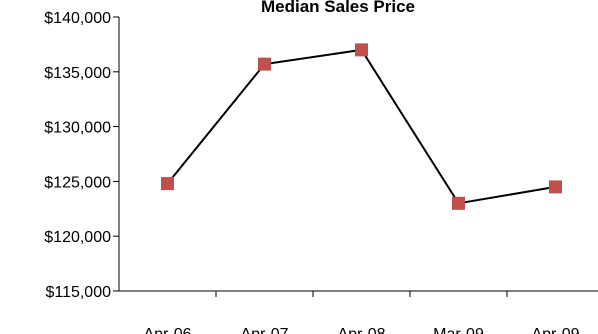 This screenshot has width=598, height=334. What do you see at coordinates (167, 330) in the screenshot?
I see `x-tick-label: Apr-06` at bounding box center [167, 330].